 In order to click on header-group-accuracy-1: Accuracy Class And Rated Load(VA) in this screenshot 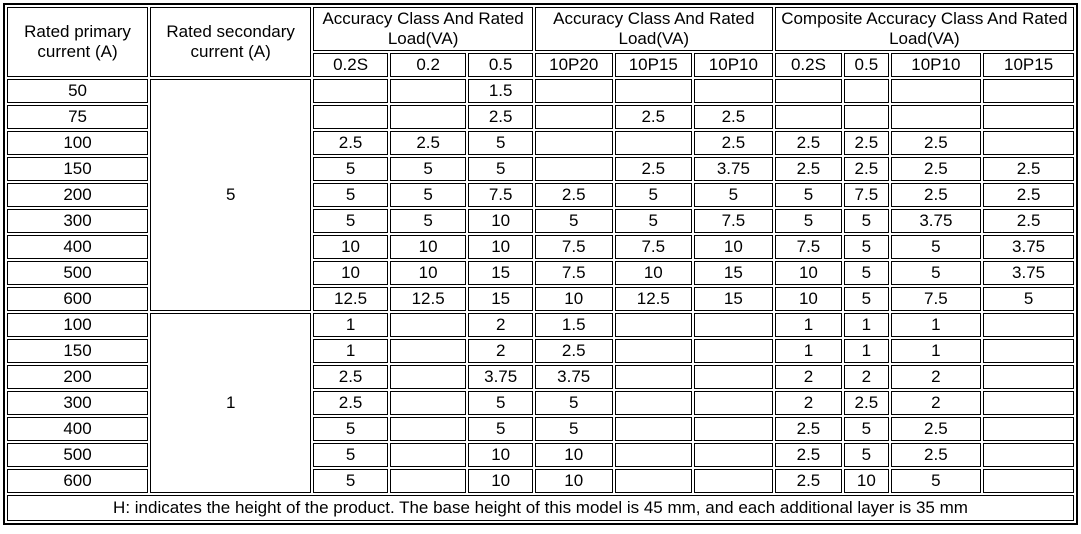, I will do `click(423, 29)`.